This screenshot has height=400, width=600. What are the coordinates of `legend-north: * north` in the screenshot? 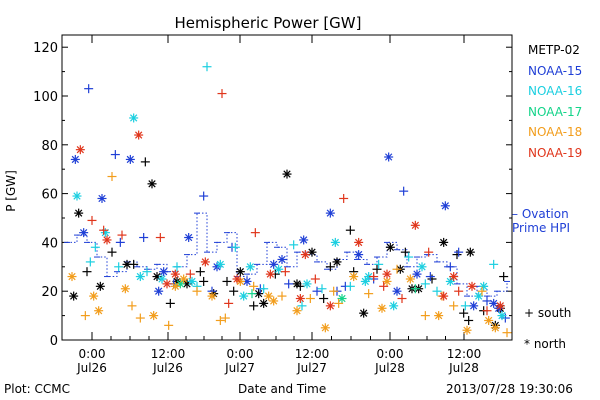 It's located at (545, 344).